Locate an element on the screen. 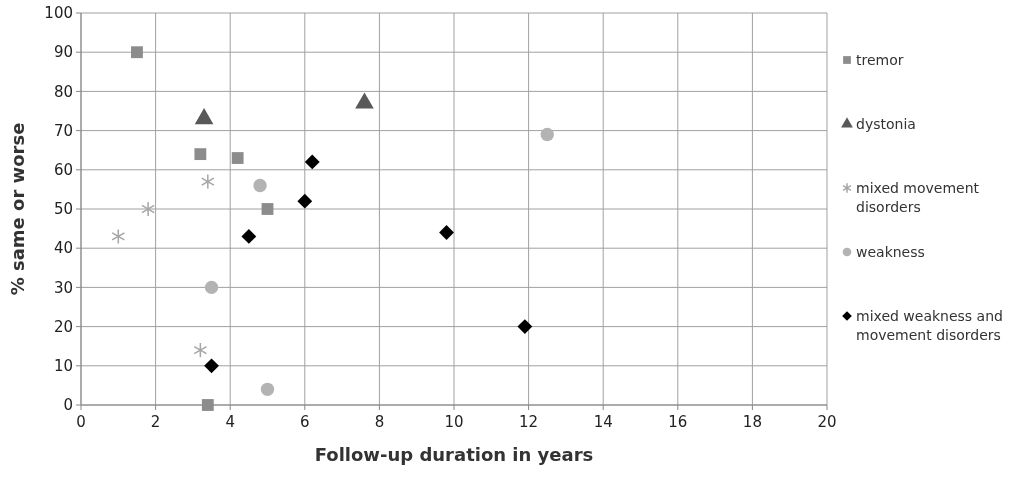 The width and height of the screenshot is (1029, 477). legend-label: tremor is located at coordinates (880, 59).